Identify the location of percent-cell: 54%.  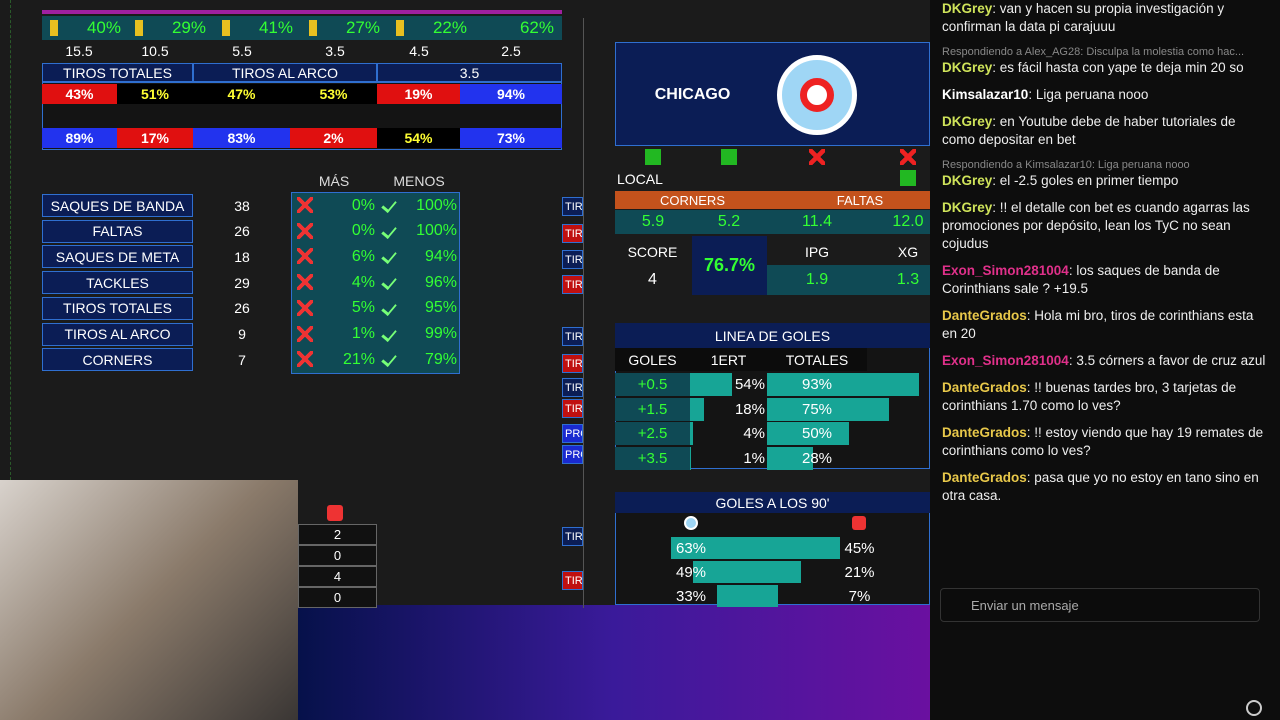
(418, 138).